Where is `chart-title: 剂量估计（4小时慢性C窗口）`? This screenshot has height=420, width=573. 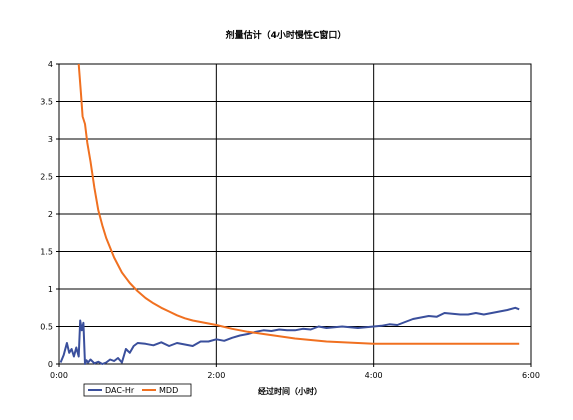
chart-title: 剂量估计（4小时慢性C窗口） is located at coordinates (286, 35).